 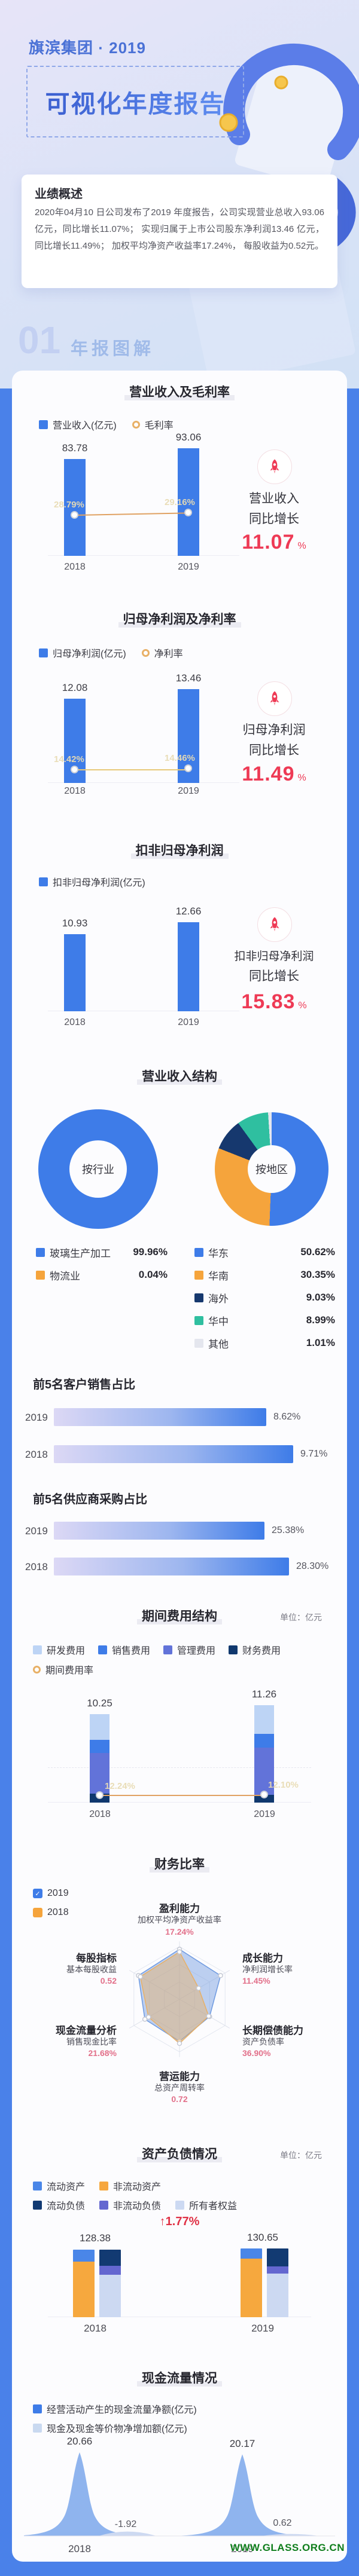 I want to click on report-title-box: 可视化年度报告, so click(x=135, y=101).